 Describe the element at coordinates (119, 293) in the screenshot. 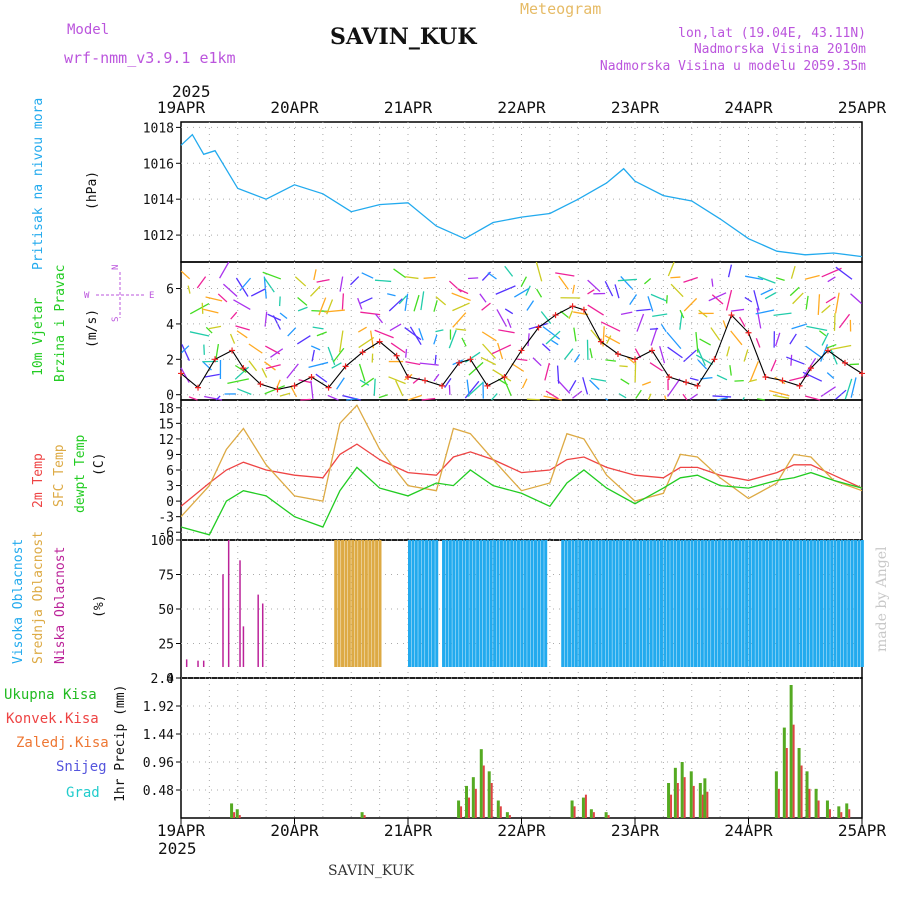

I see `compass-icon: N S E W` at that location.